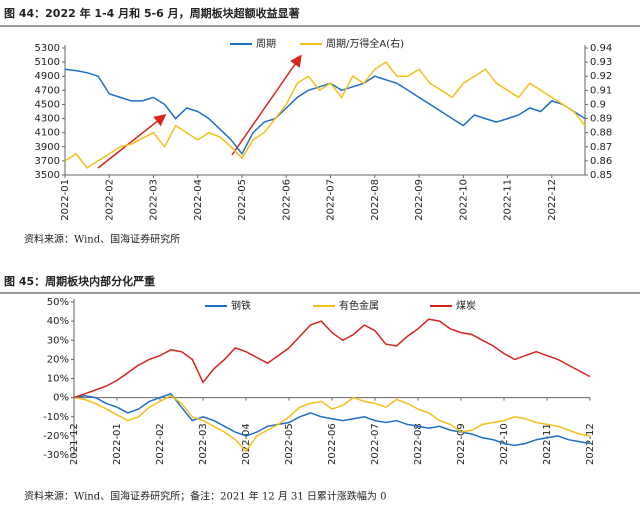 The image size is (640, 514). What do you see at coordinates (463, 200) in the screenshot?
I see `x-tick-label: 2022-10` at bounding box center [463, 200].